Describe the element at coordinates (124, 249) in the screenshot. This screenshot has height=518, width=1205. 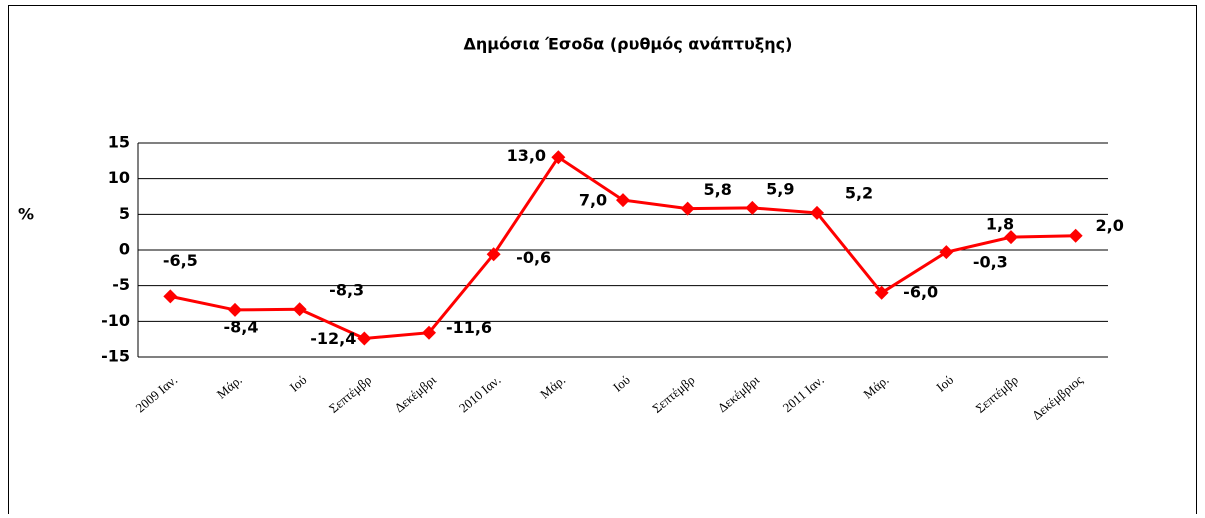
I see `y-tick-label: 0` at that location.